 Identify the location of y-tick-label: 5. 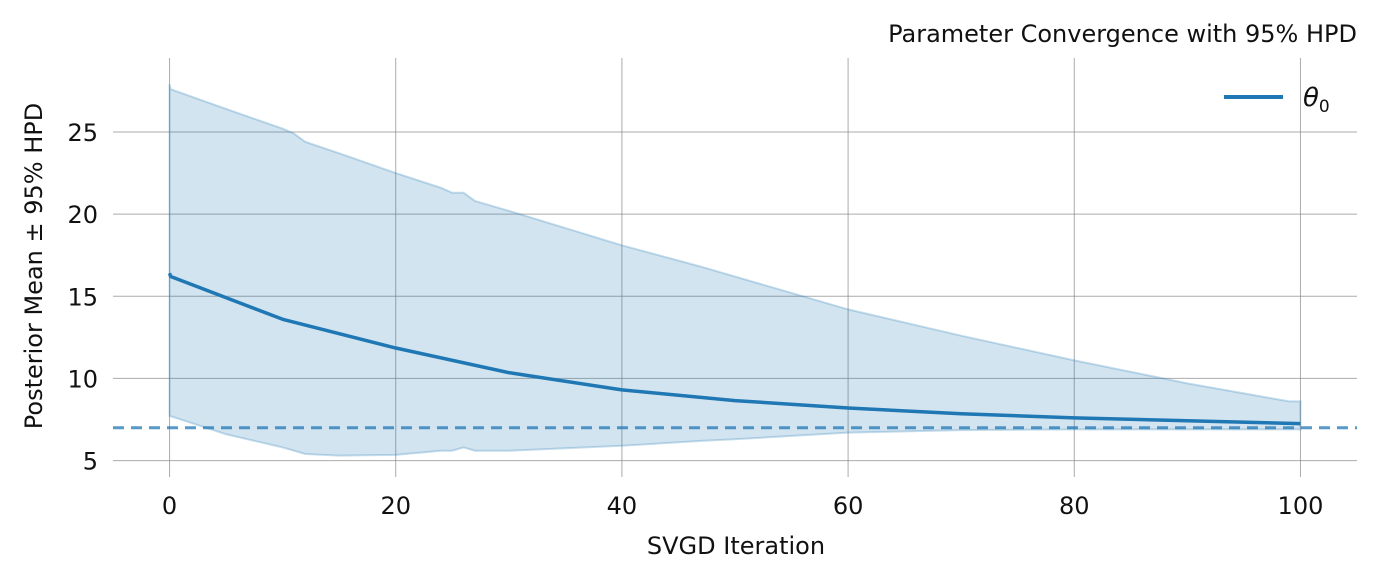
(90, 462).